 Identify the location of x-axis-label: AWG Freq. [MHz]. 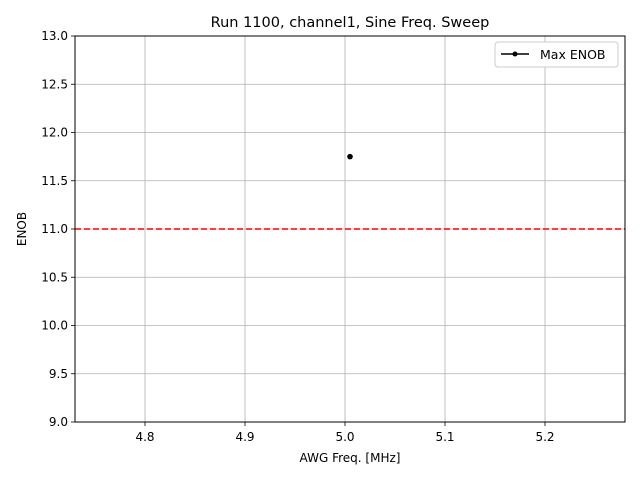
(350, 458).